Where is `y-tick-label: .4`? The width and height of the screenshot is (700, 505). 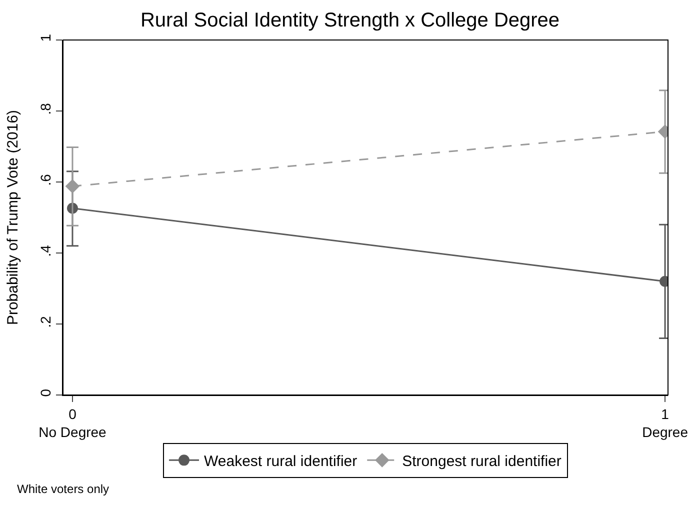 y-tick-label: .4 is located at coordinates (45, 250).